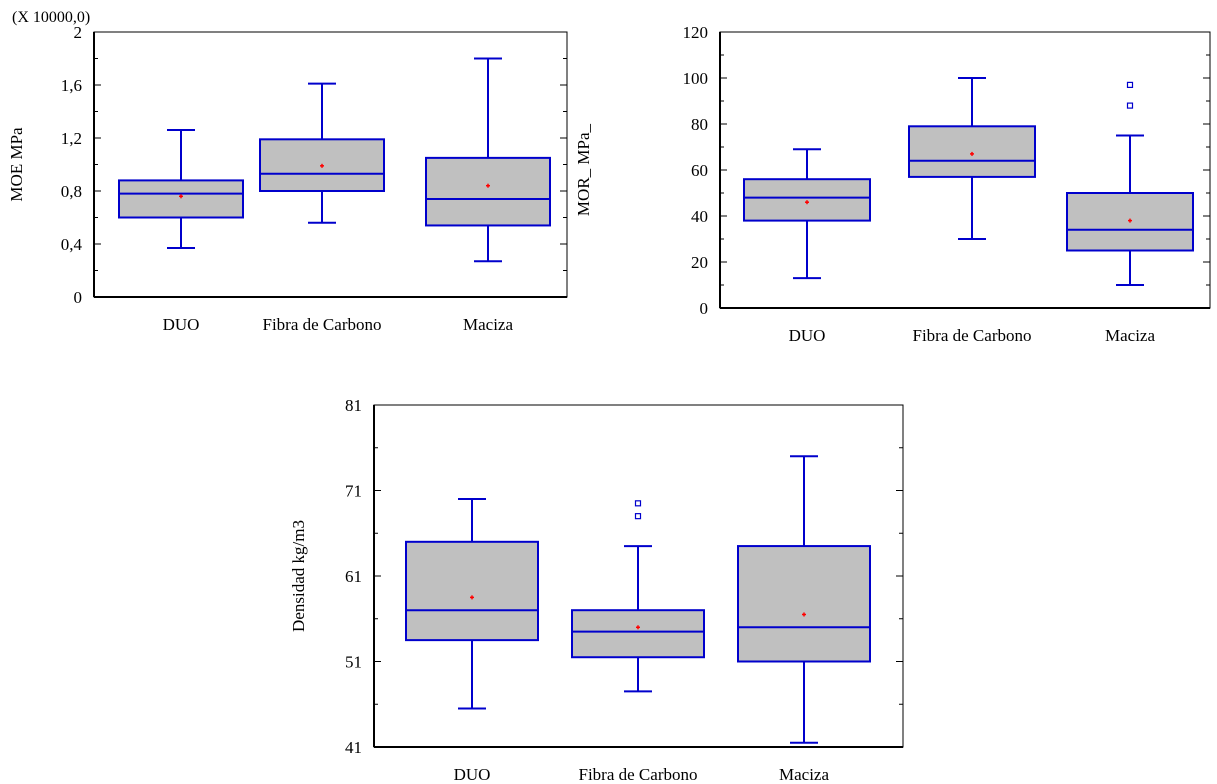  I want to click on y-tick-label: 71, so click(353, 491).